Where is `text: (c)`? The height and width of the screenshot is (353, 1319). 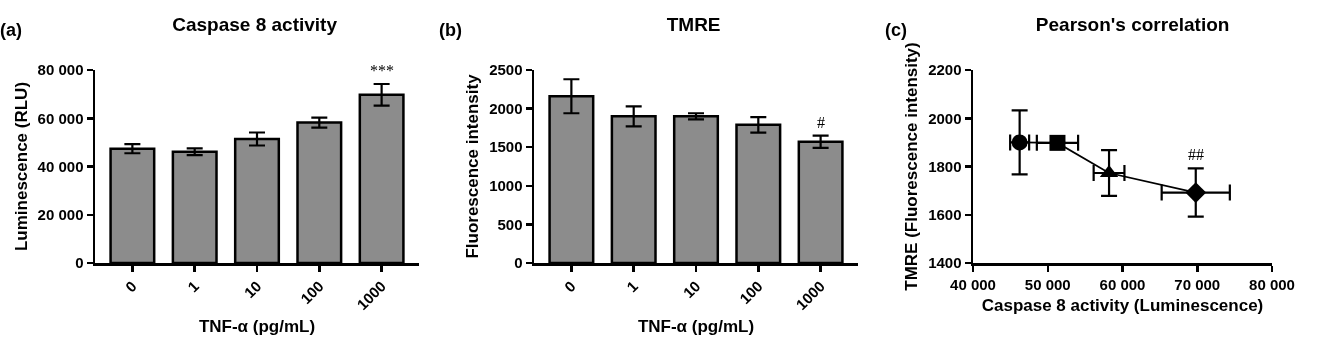 text: (c) is located at coordinates (896, 30).